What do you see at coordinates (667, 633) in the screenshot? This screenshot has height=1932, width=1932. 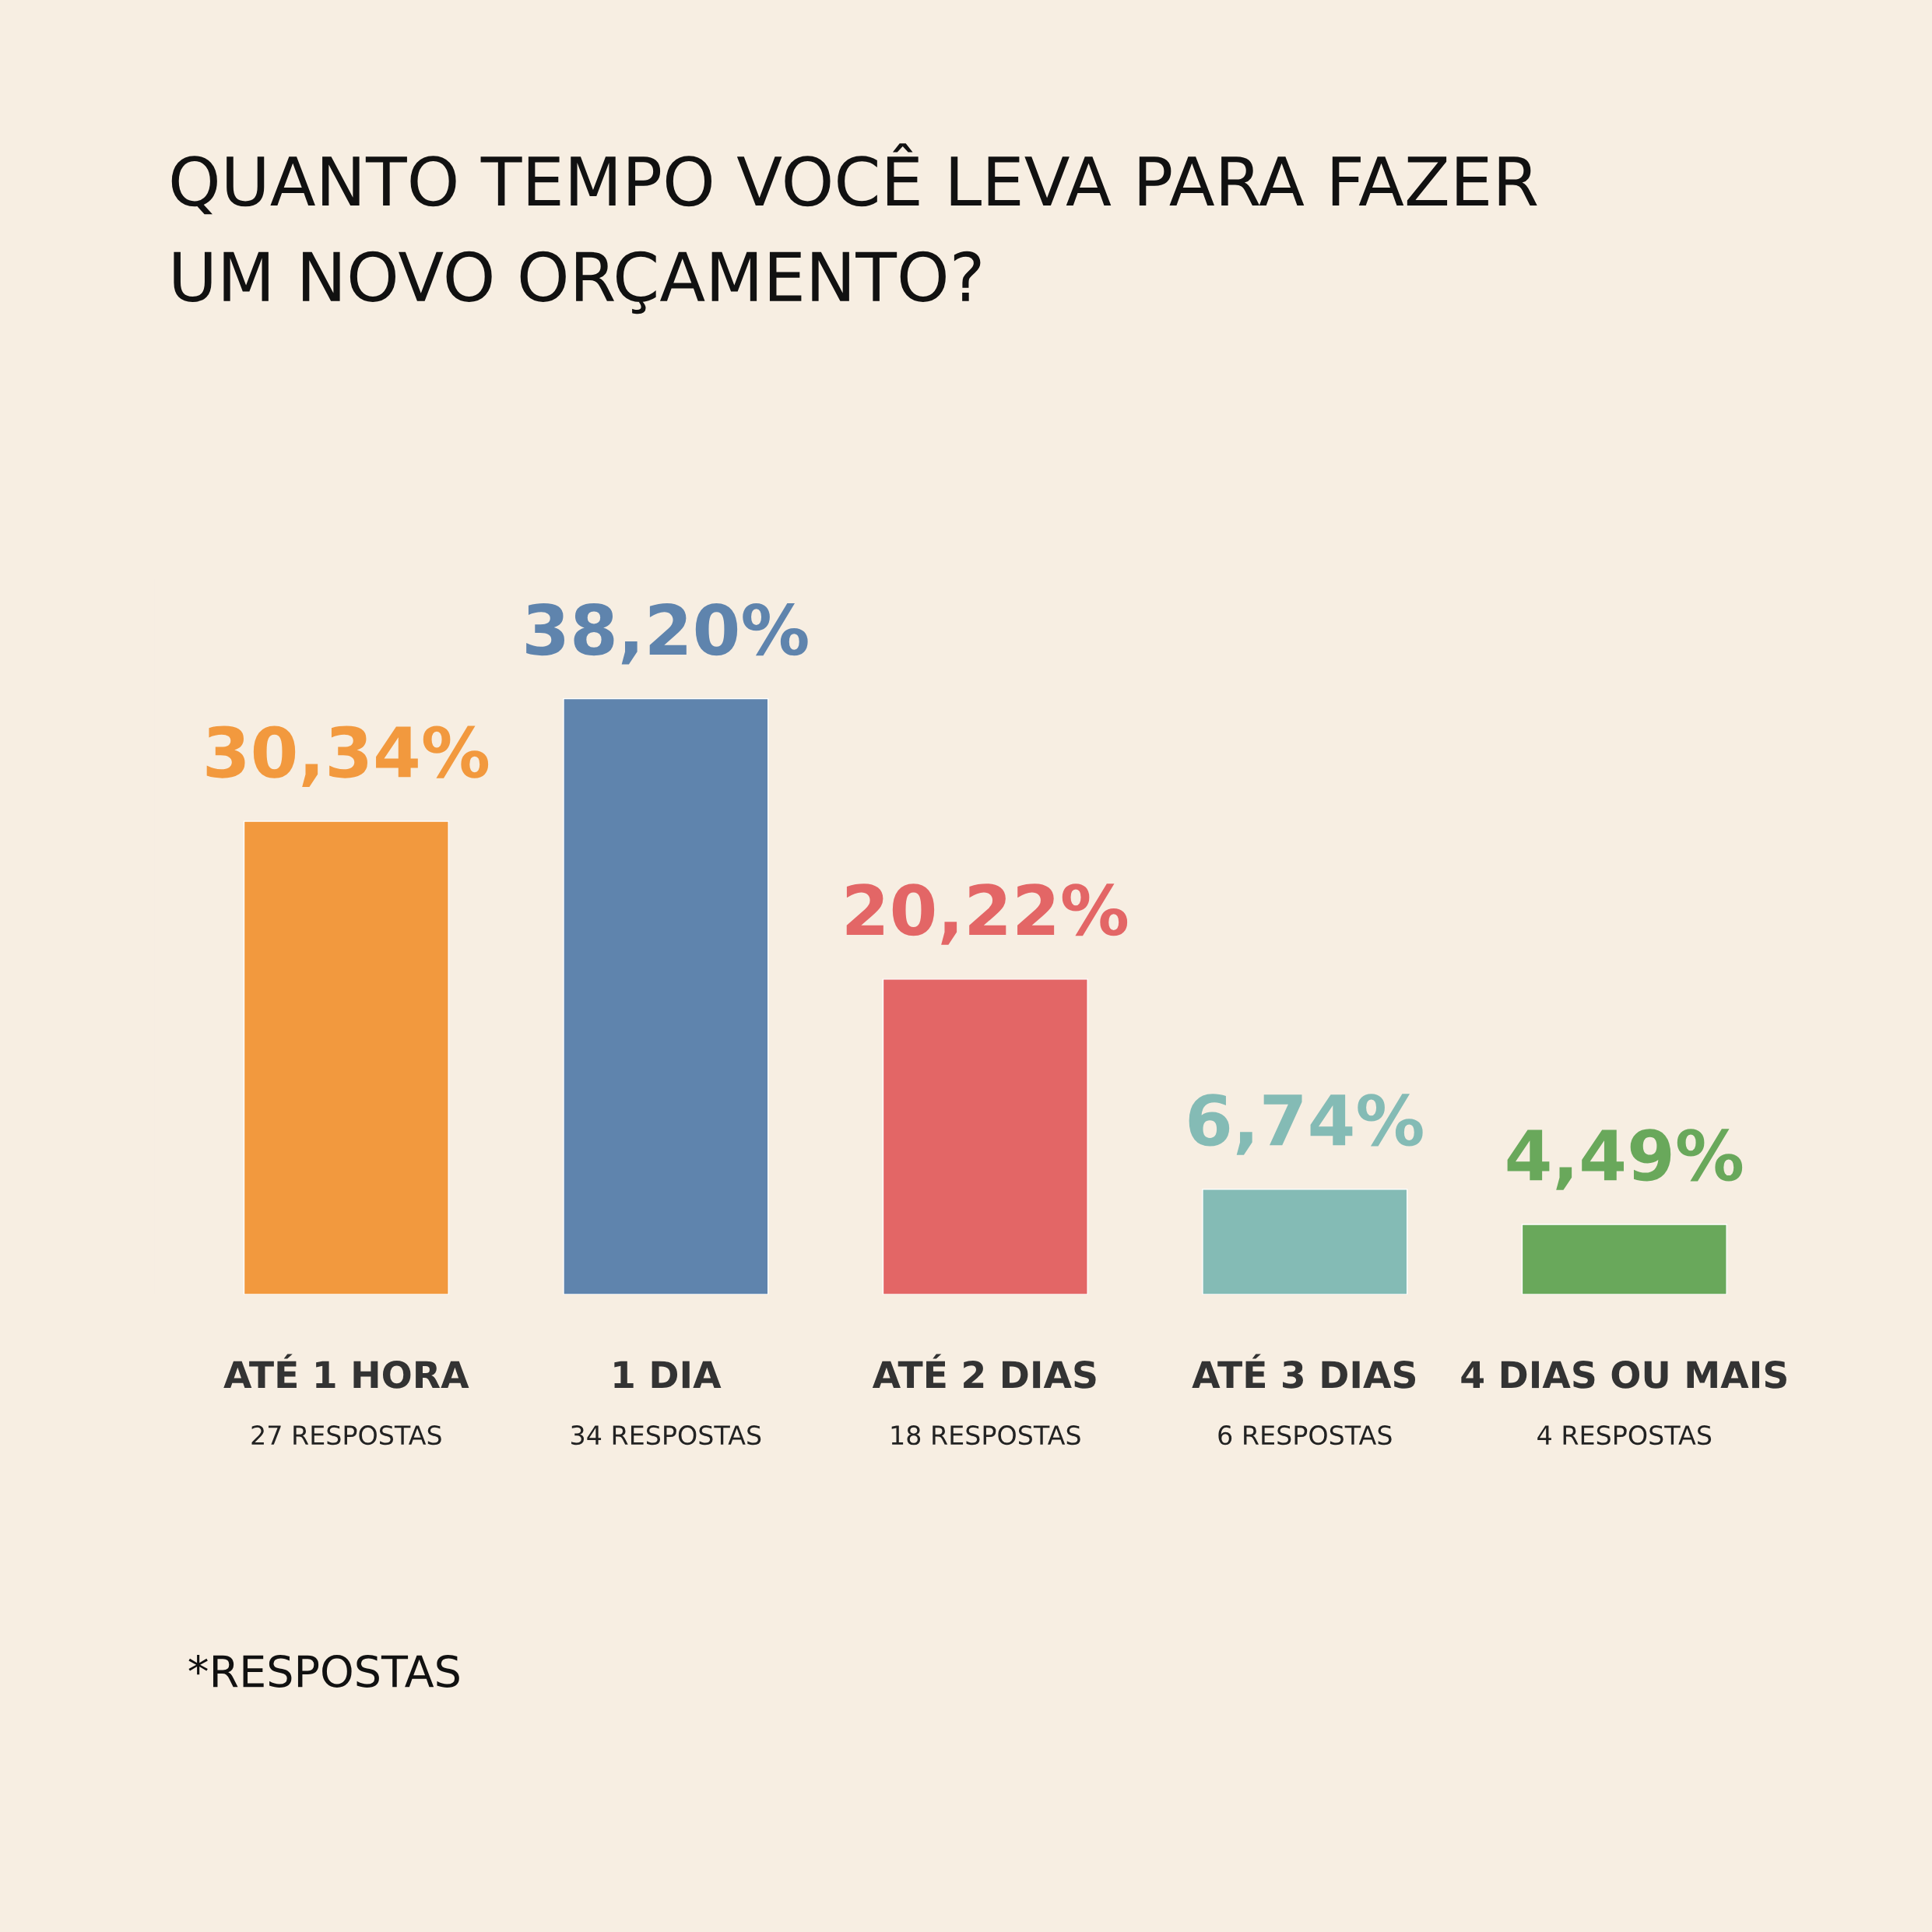 I see `data-label: 38,20%` at bounding box center [667, 633].